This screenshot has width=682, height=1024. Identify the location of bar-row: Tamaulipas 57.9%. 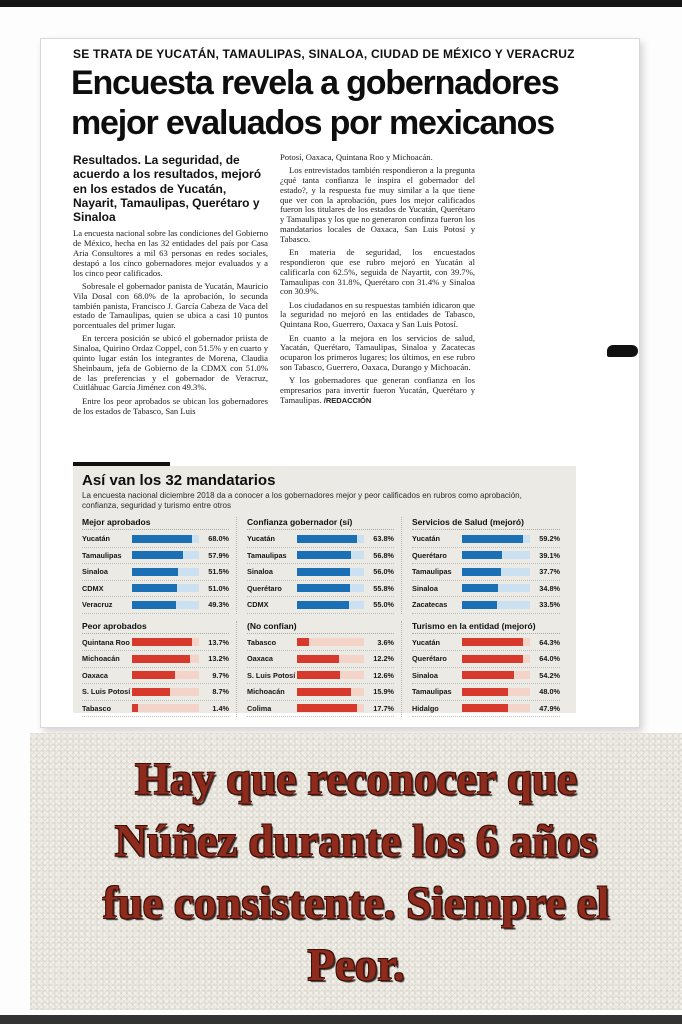
(155, 556).